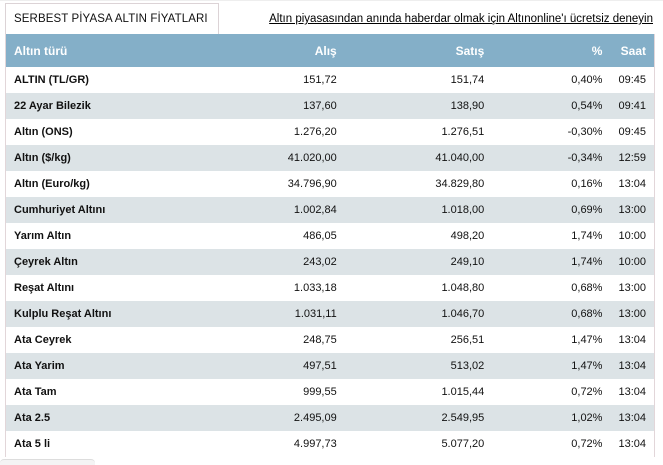 The height and width of the screenshot is (465, 663). Describe the element at coordinates (463, 392) in the screenshot. I see `cell-sell-price: 1.015,44` at that location.